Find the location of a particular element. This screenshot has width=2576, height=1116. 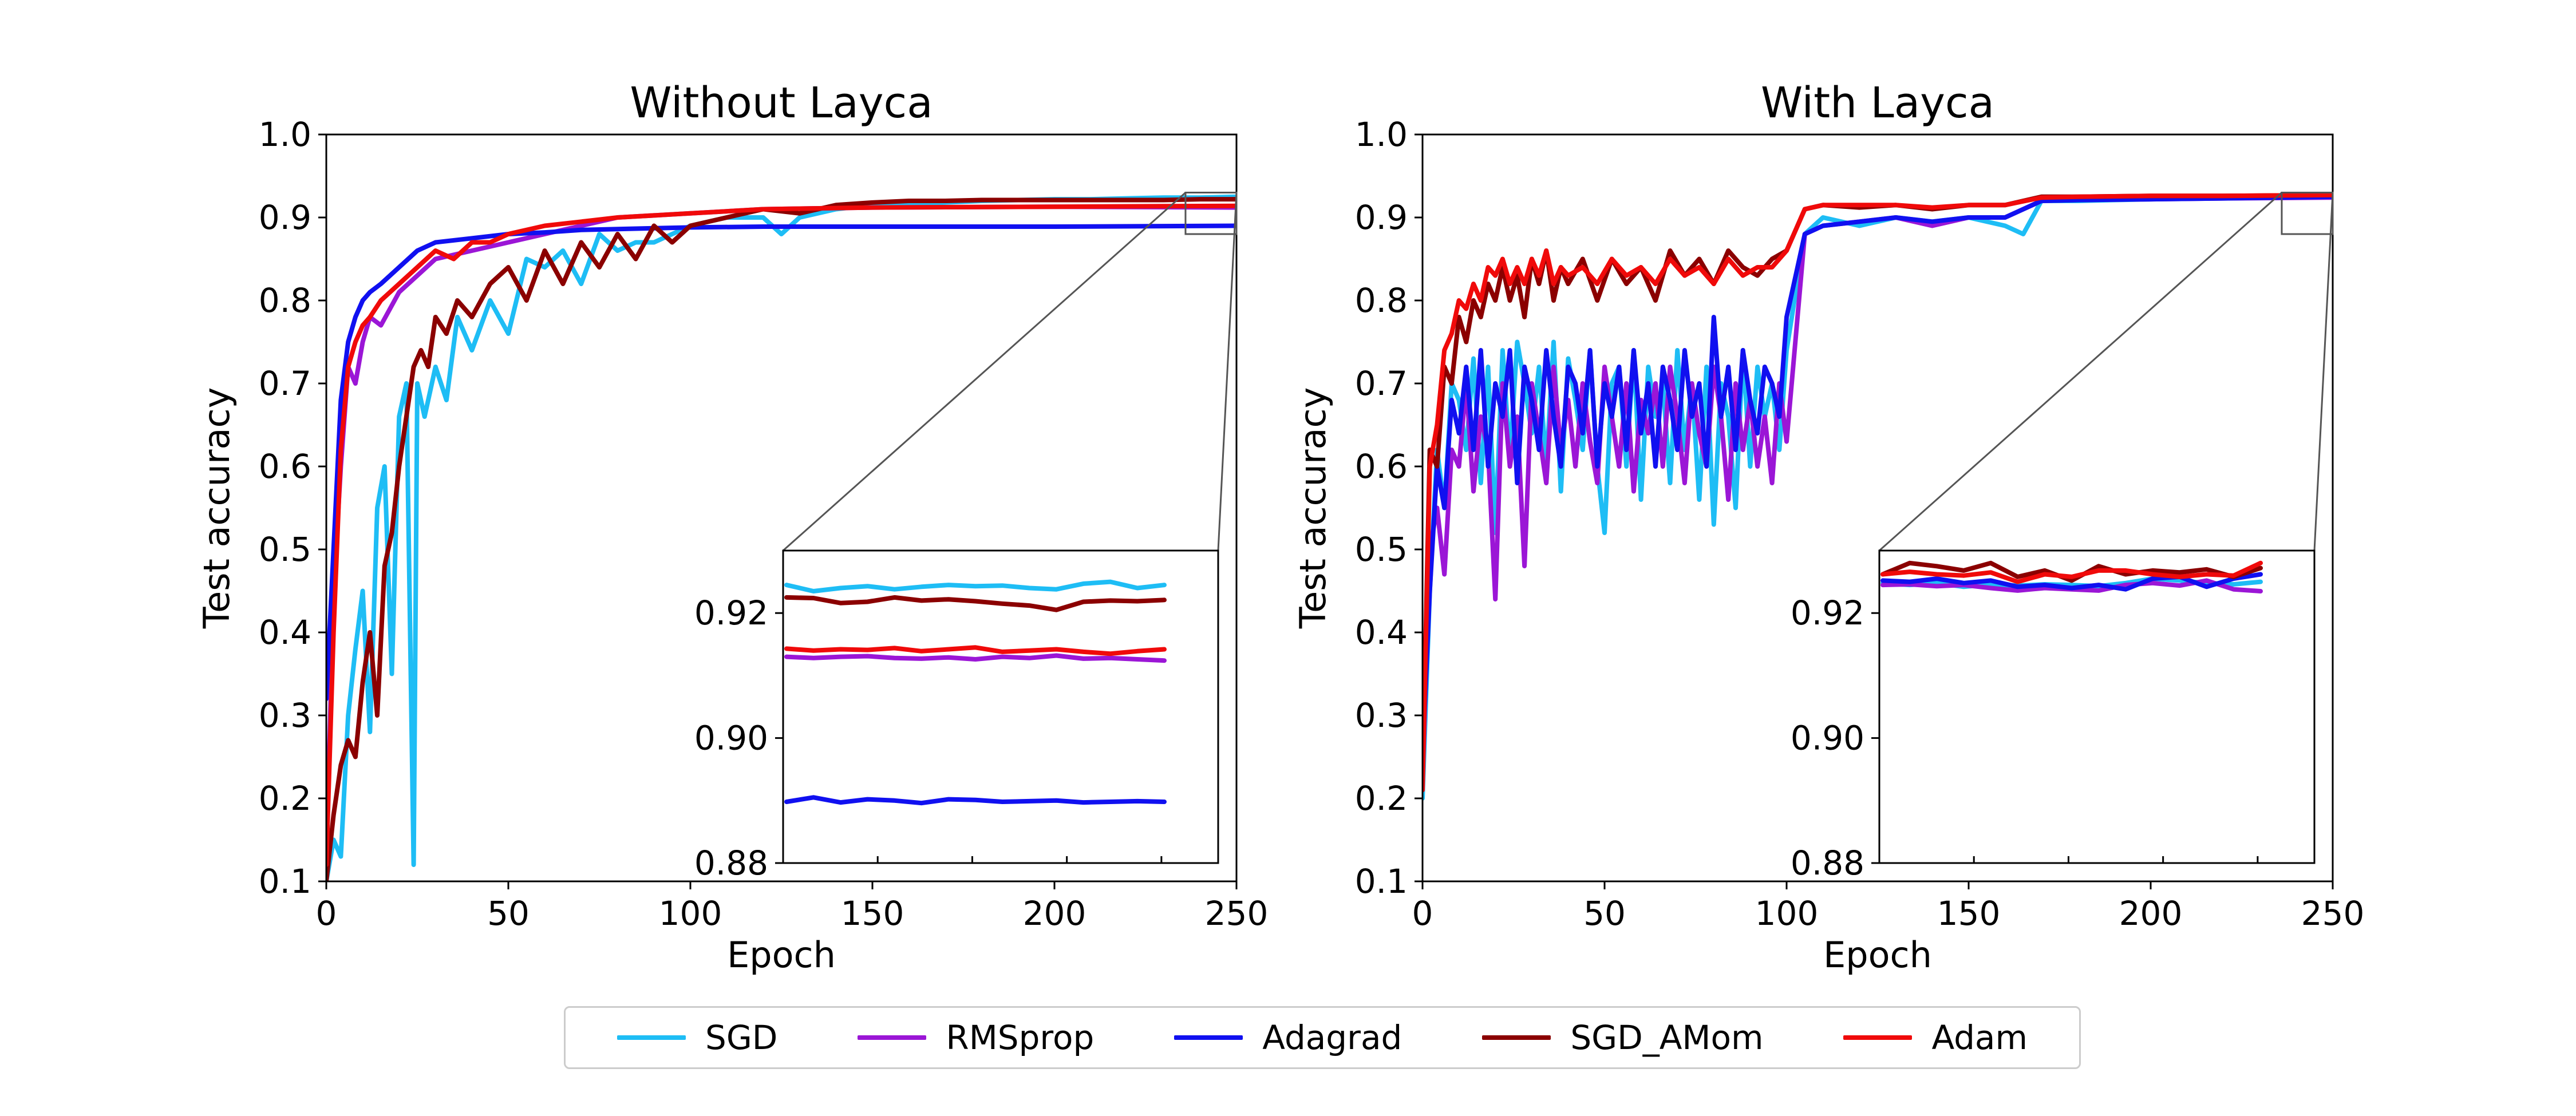

legend-item-adagrad: Adagrad is located at coordinates (1288, 1037).